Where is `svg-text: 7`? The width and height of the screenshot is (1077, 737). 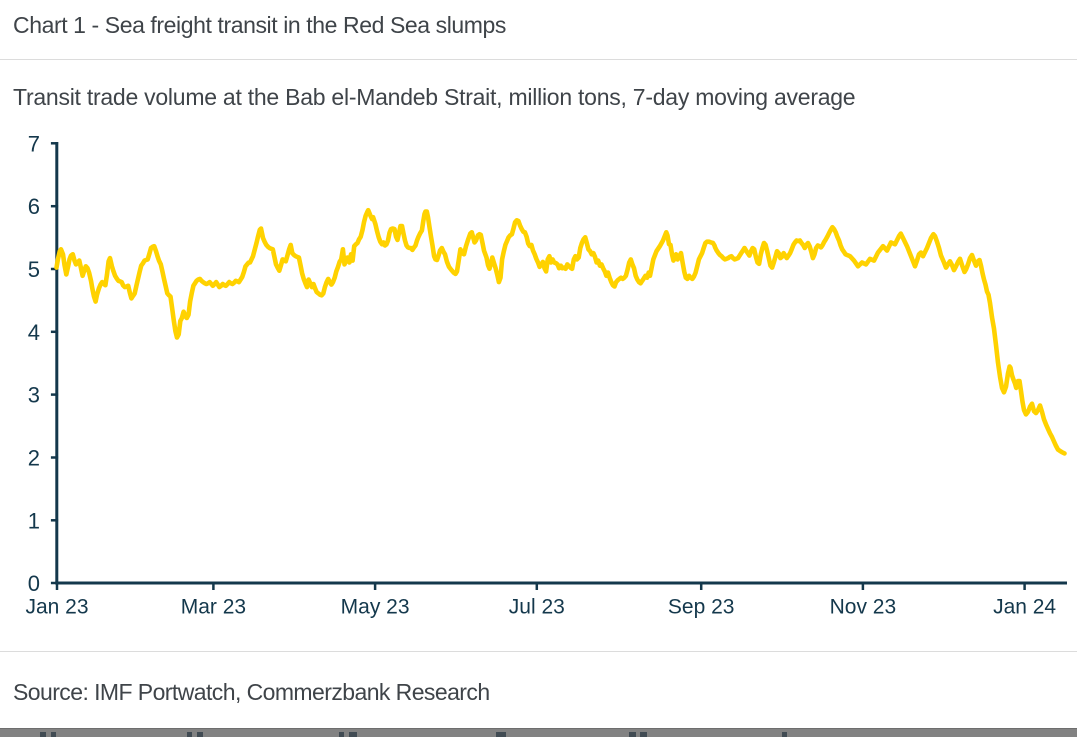 svg-text: 7 is located at coordinates (34, 143).